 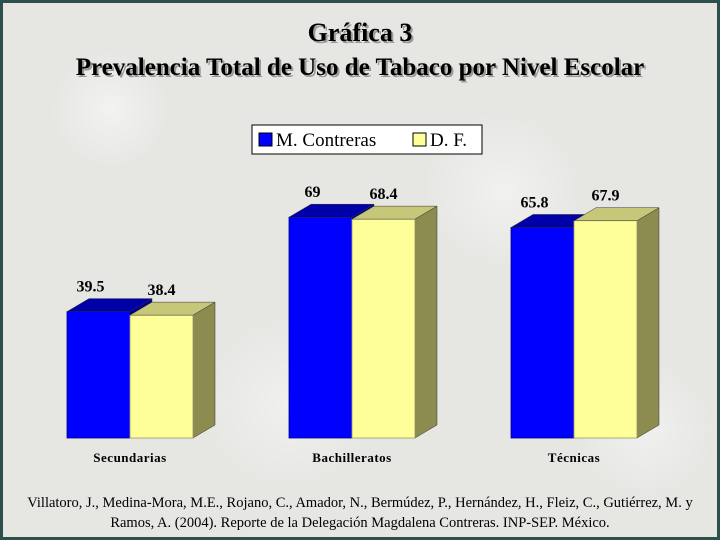 What do you see at coordinates (331, 210) in the screenshot?
I see `bar-top-bachilleratos-m-contreras` at bounding box center [331, 210].